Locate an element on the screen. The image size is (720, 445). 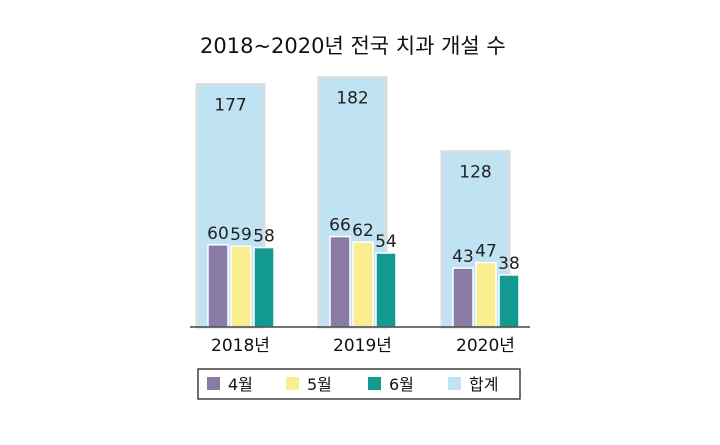
bar-4월-1 is located at coordinates (340, 281).